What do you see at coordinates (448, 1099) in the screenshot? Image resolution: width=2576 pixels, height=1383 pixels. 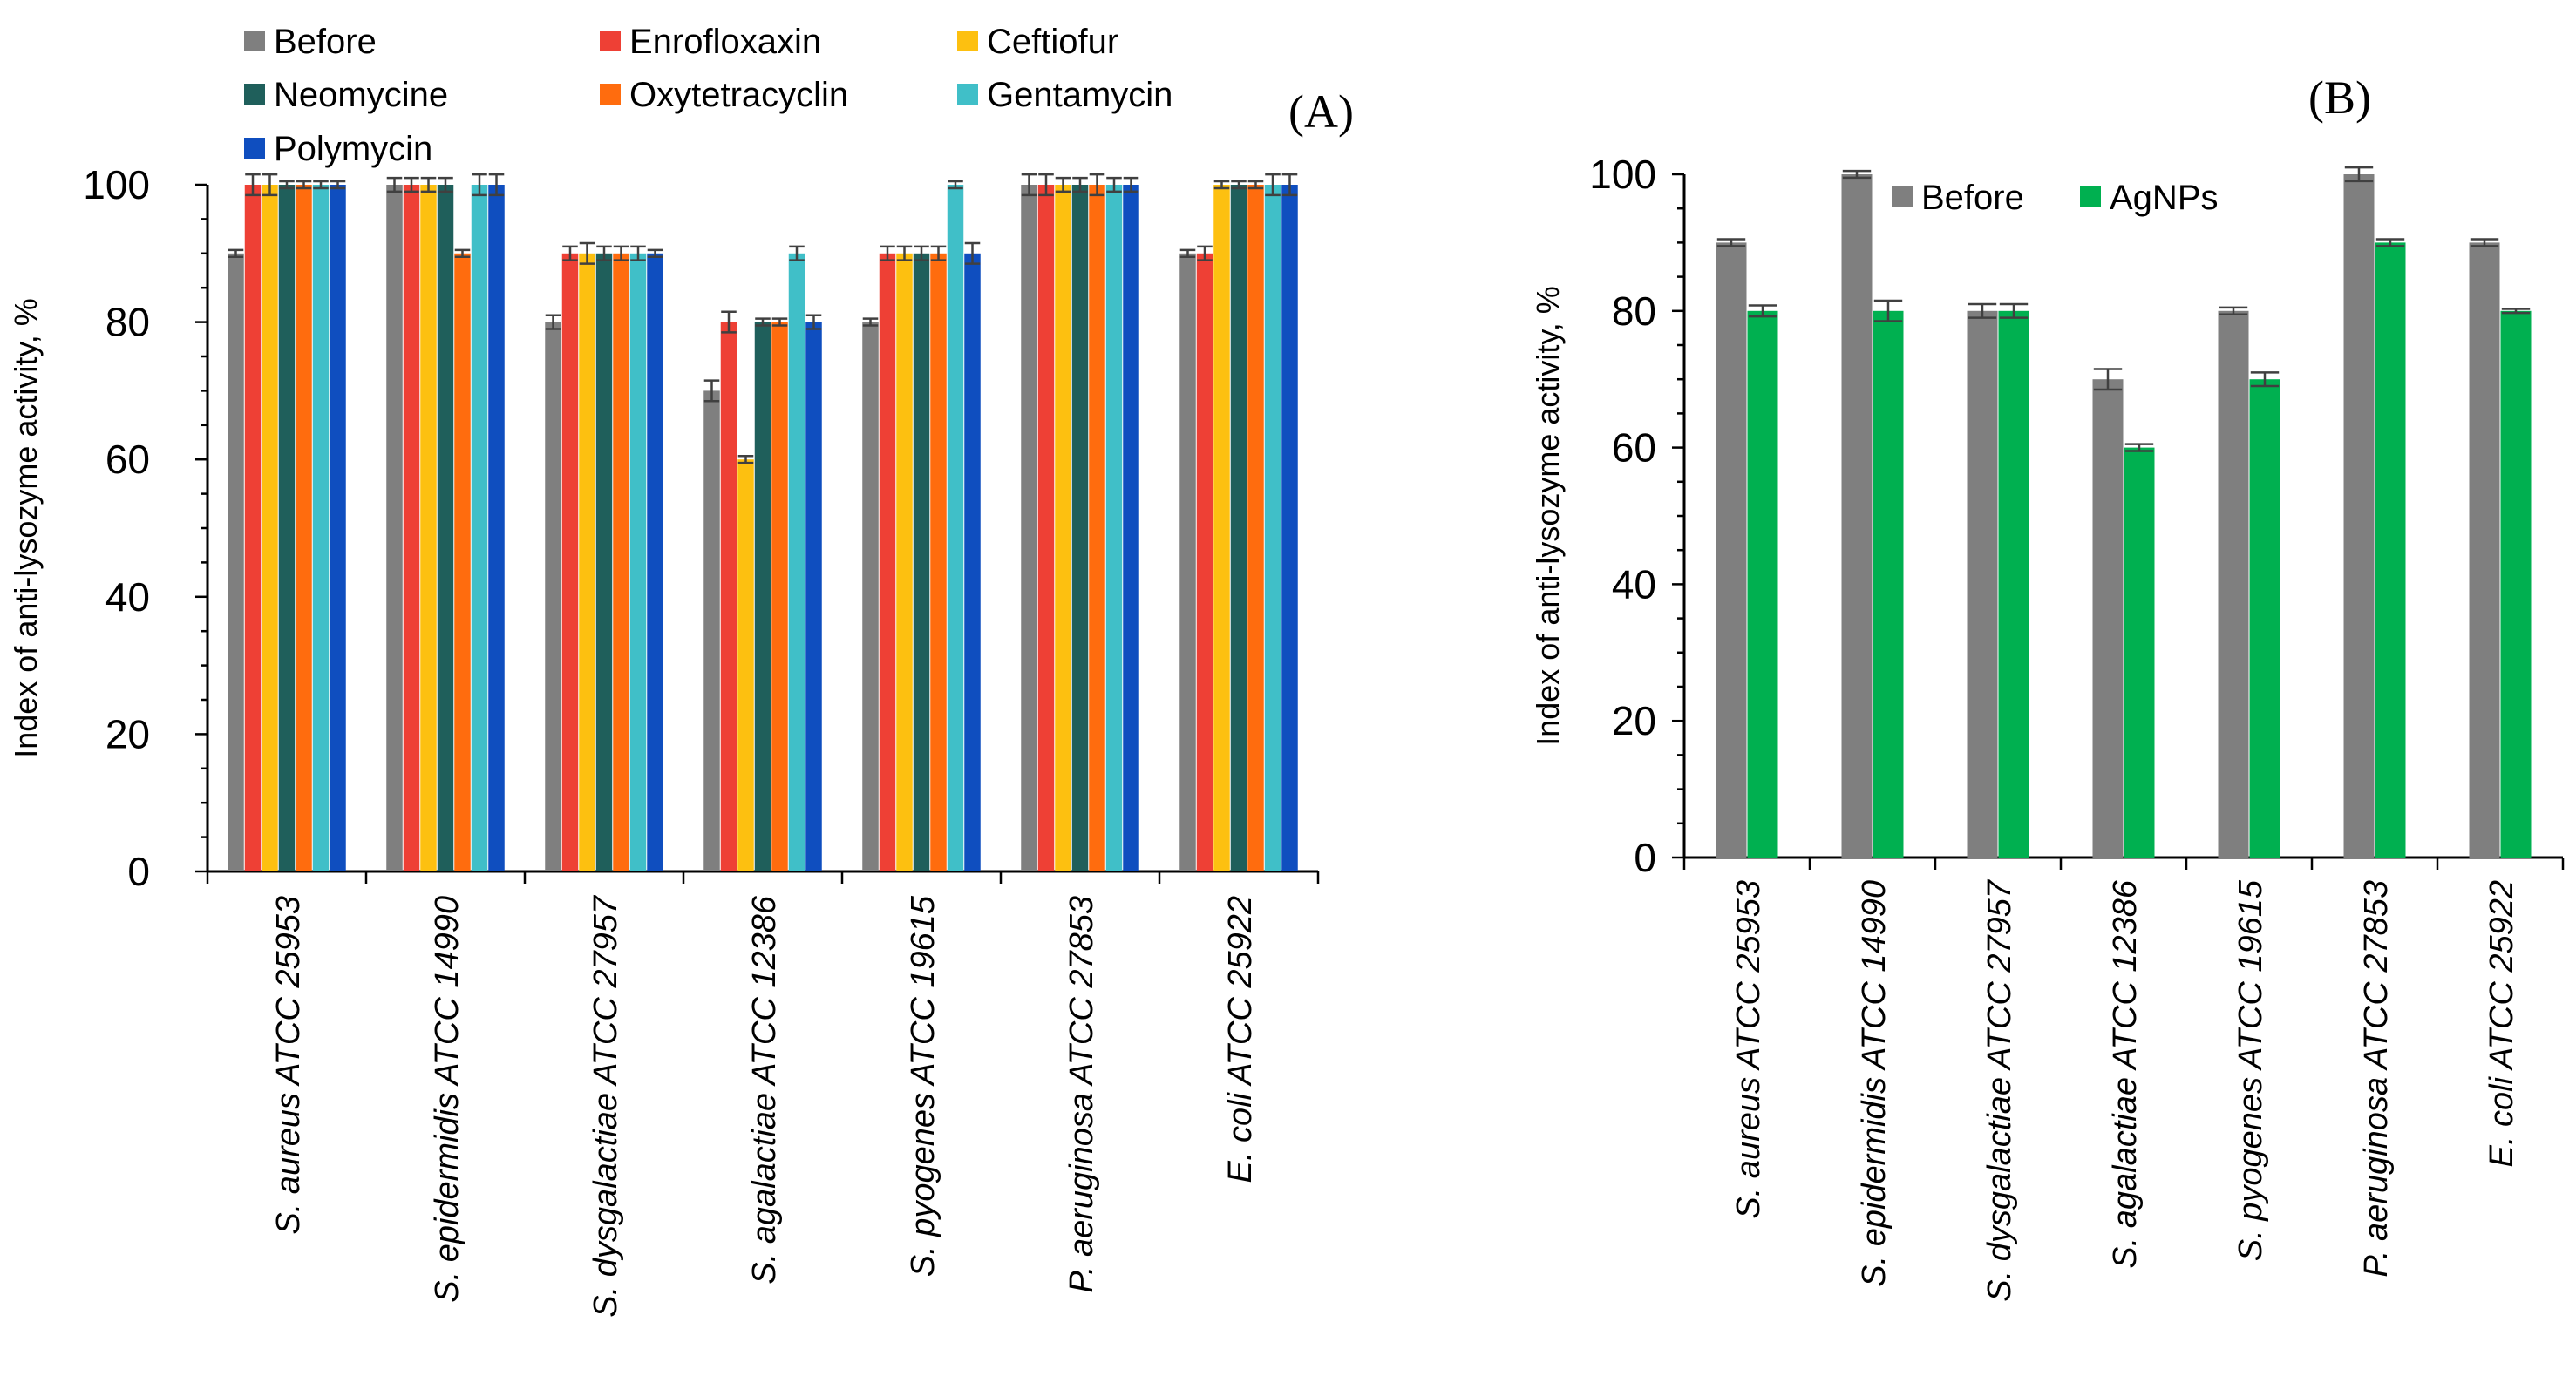 I see `x-category-label: S. epidermidis ATCC 14990` at bounding box center [448, 1099].